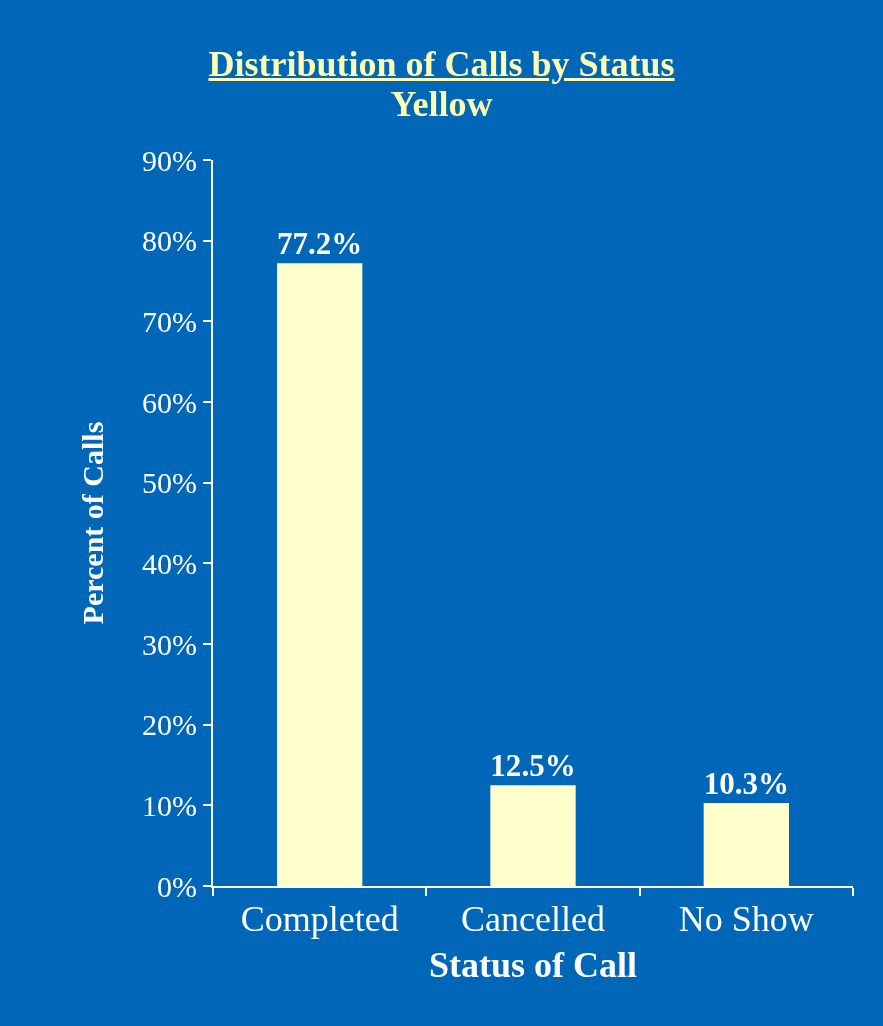 Image resolution: width=883 pixels, height=1026 pixels. I want to click on y-tick-label: 90%, so click(169, 160).